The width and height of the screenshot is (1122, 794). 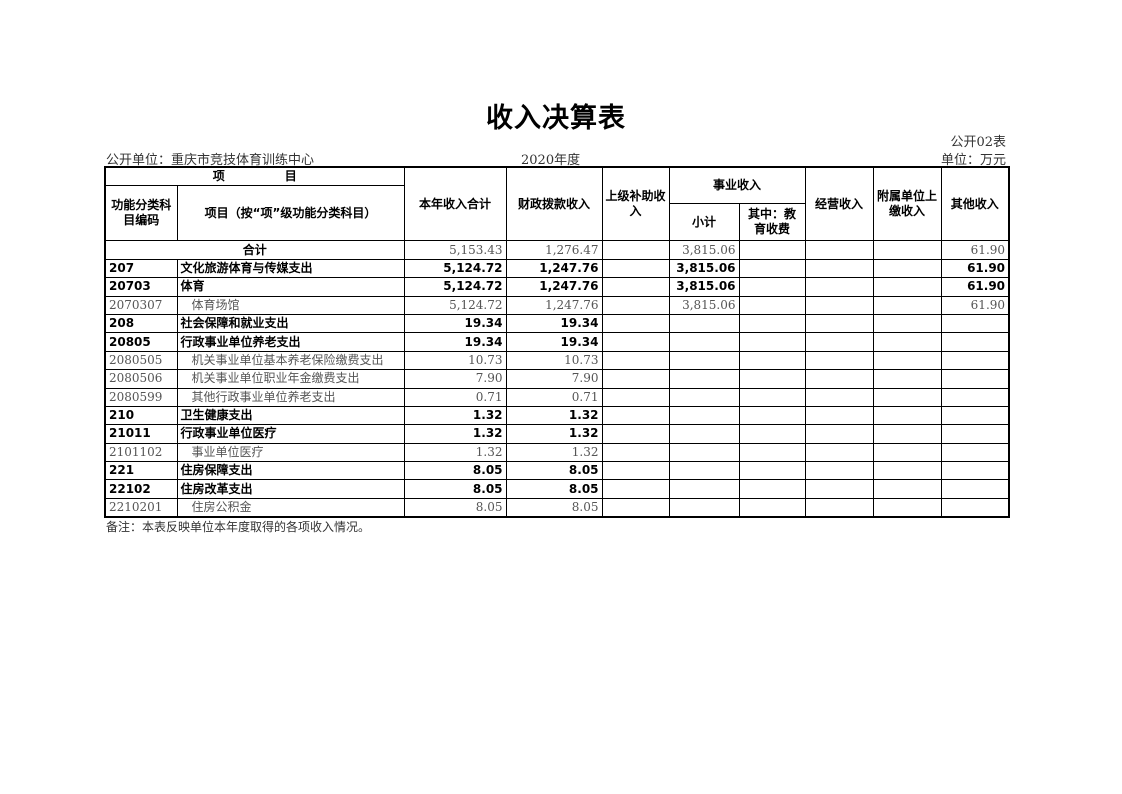 What do you see at coordinates (238, 527) in the screenshot?
I see `footnote: 备注：本表反映单位本年度取得的各项收入情况。` at bounding box center [238, 527].